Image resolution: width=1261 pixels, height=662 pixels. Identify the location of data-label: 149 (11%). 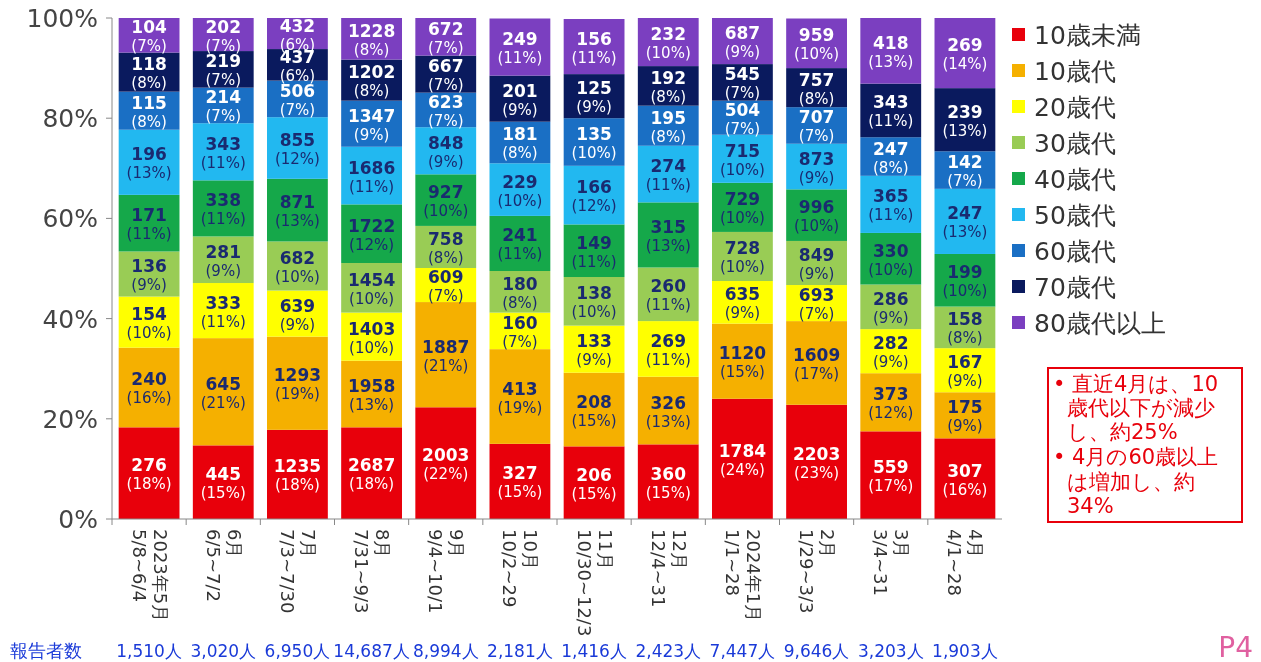
(594, 251).